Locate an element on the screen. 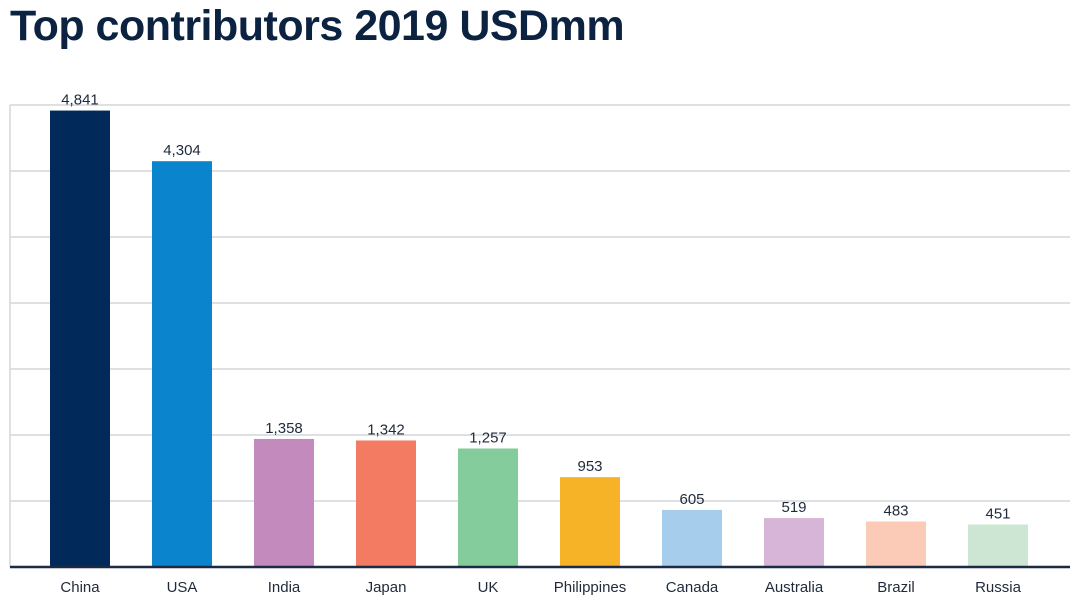 This screenshot has height=605, width=1080. x-tick-label: UK is located at coordinates (488, 587).